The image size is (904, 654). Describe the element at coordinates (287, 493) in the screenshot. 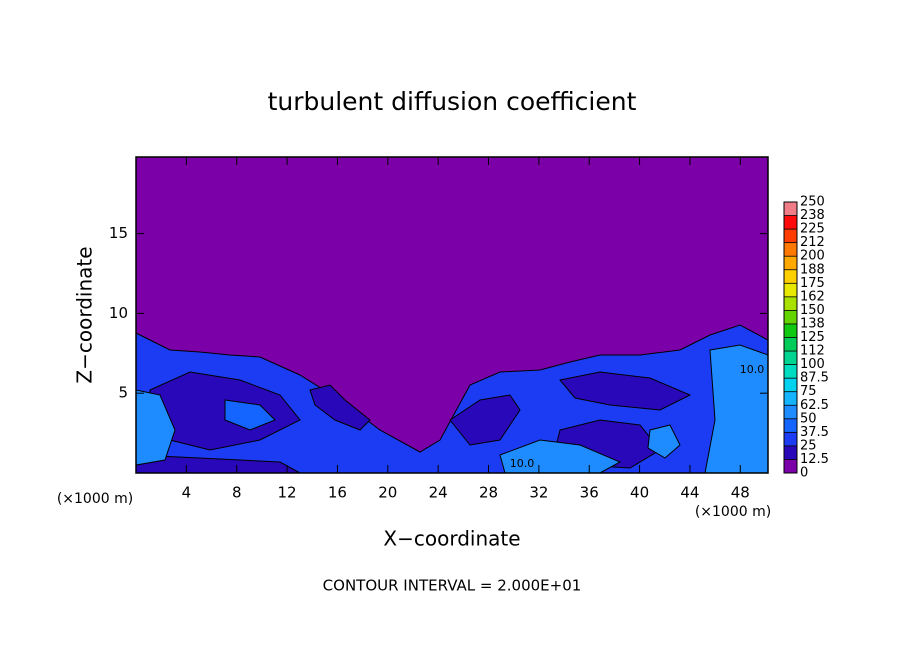

I see `x-tick-label: 12` at that location.